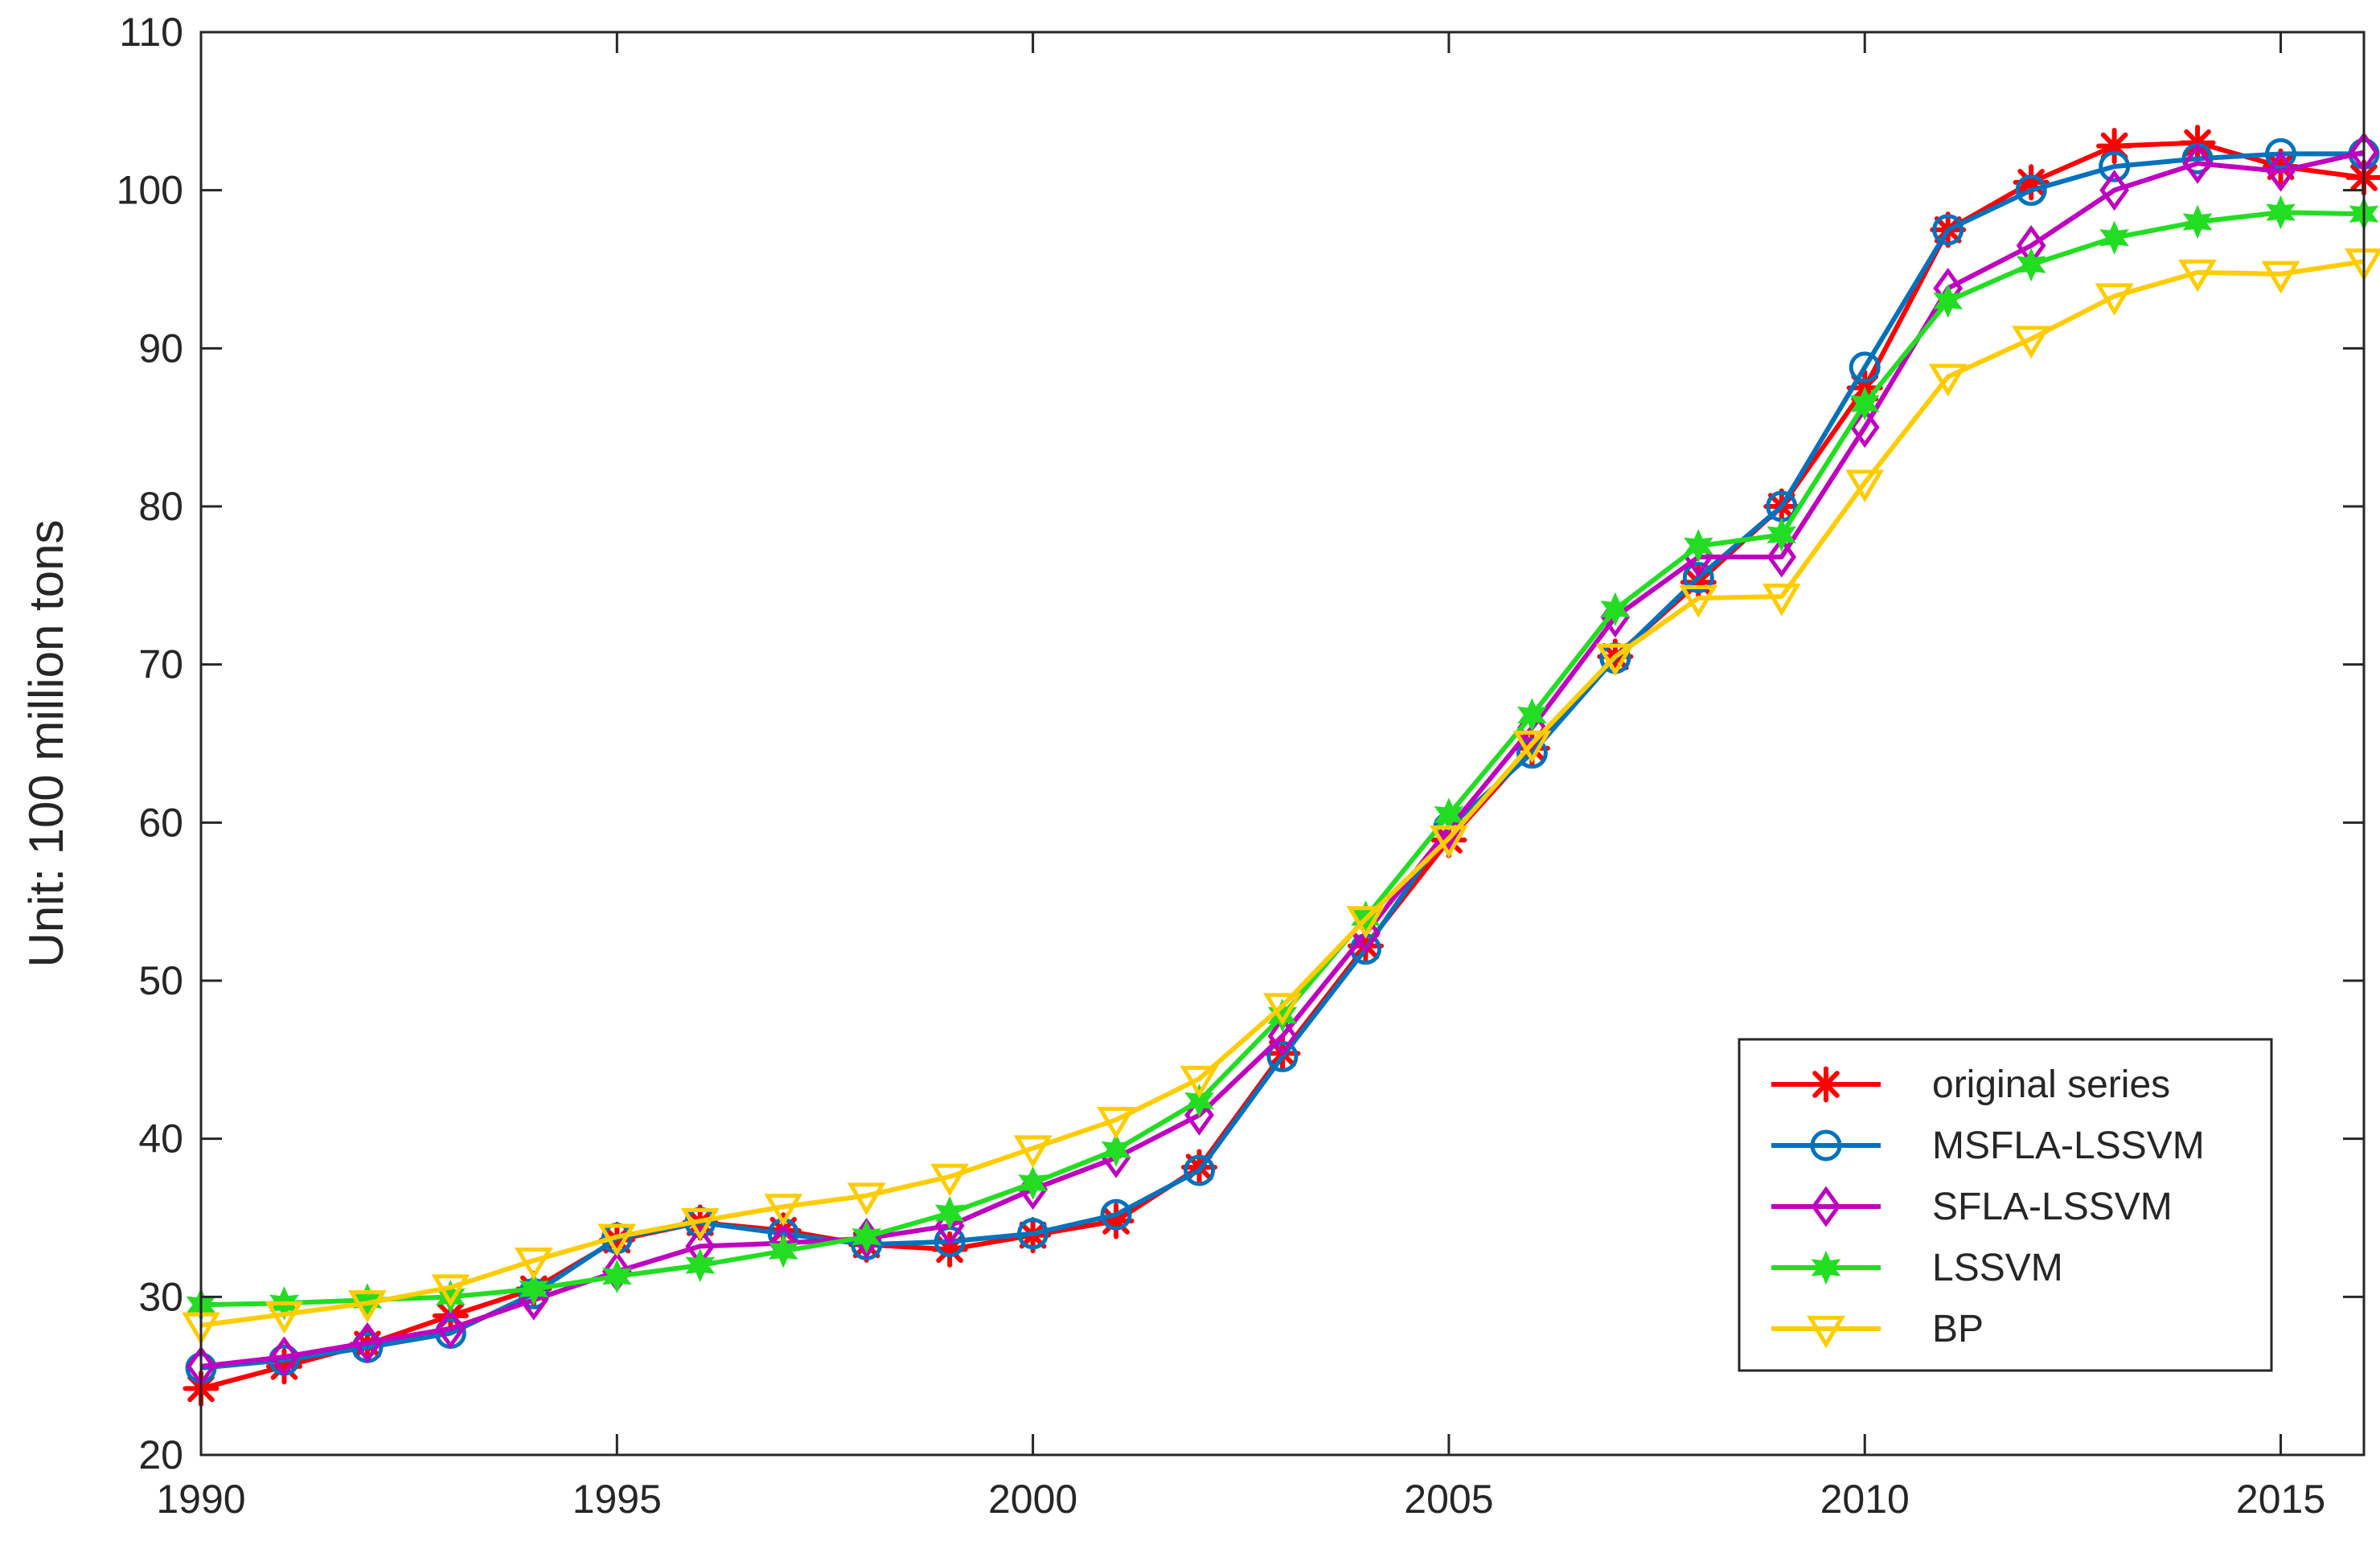 The image size is (2380, 1553). Describe the element at coordinates (1448, 1499) in the screenshot. I see `x-tick-label: 2005` at that location.